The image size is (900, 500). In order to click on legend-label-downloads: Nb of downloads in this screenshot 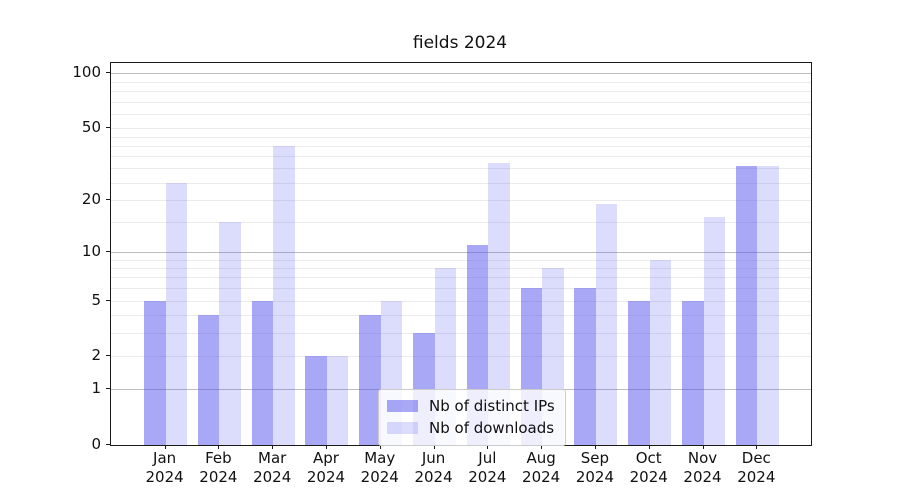, I will do `click(492, 428)`.